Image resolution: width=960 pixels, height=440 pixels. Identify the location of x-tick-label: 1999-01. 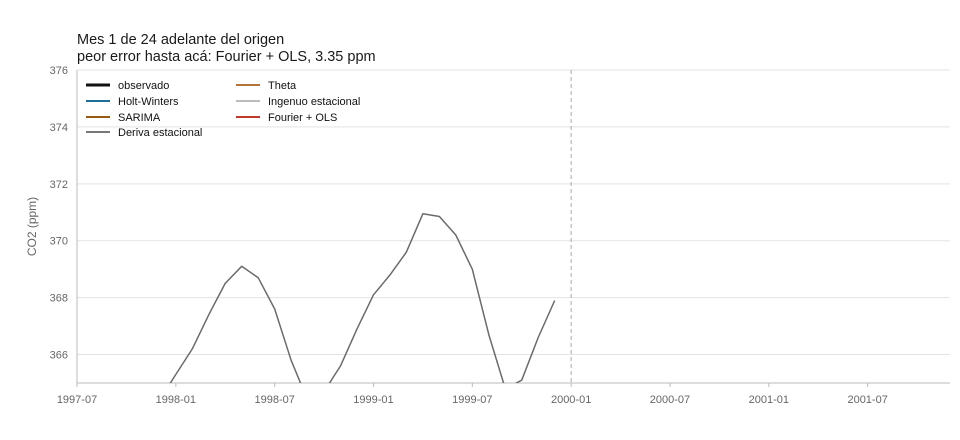
(373, 400).